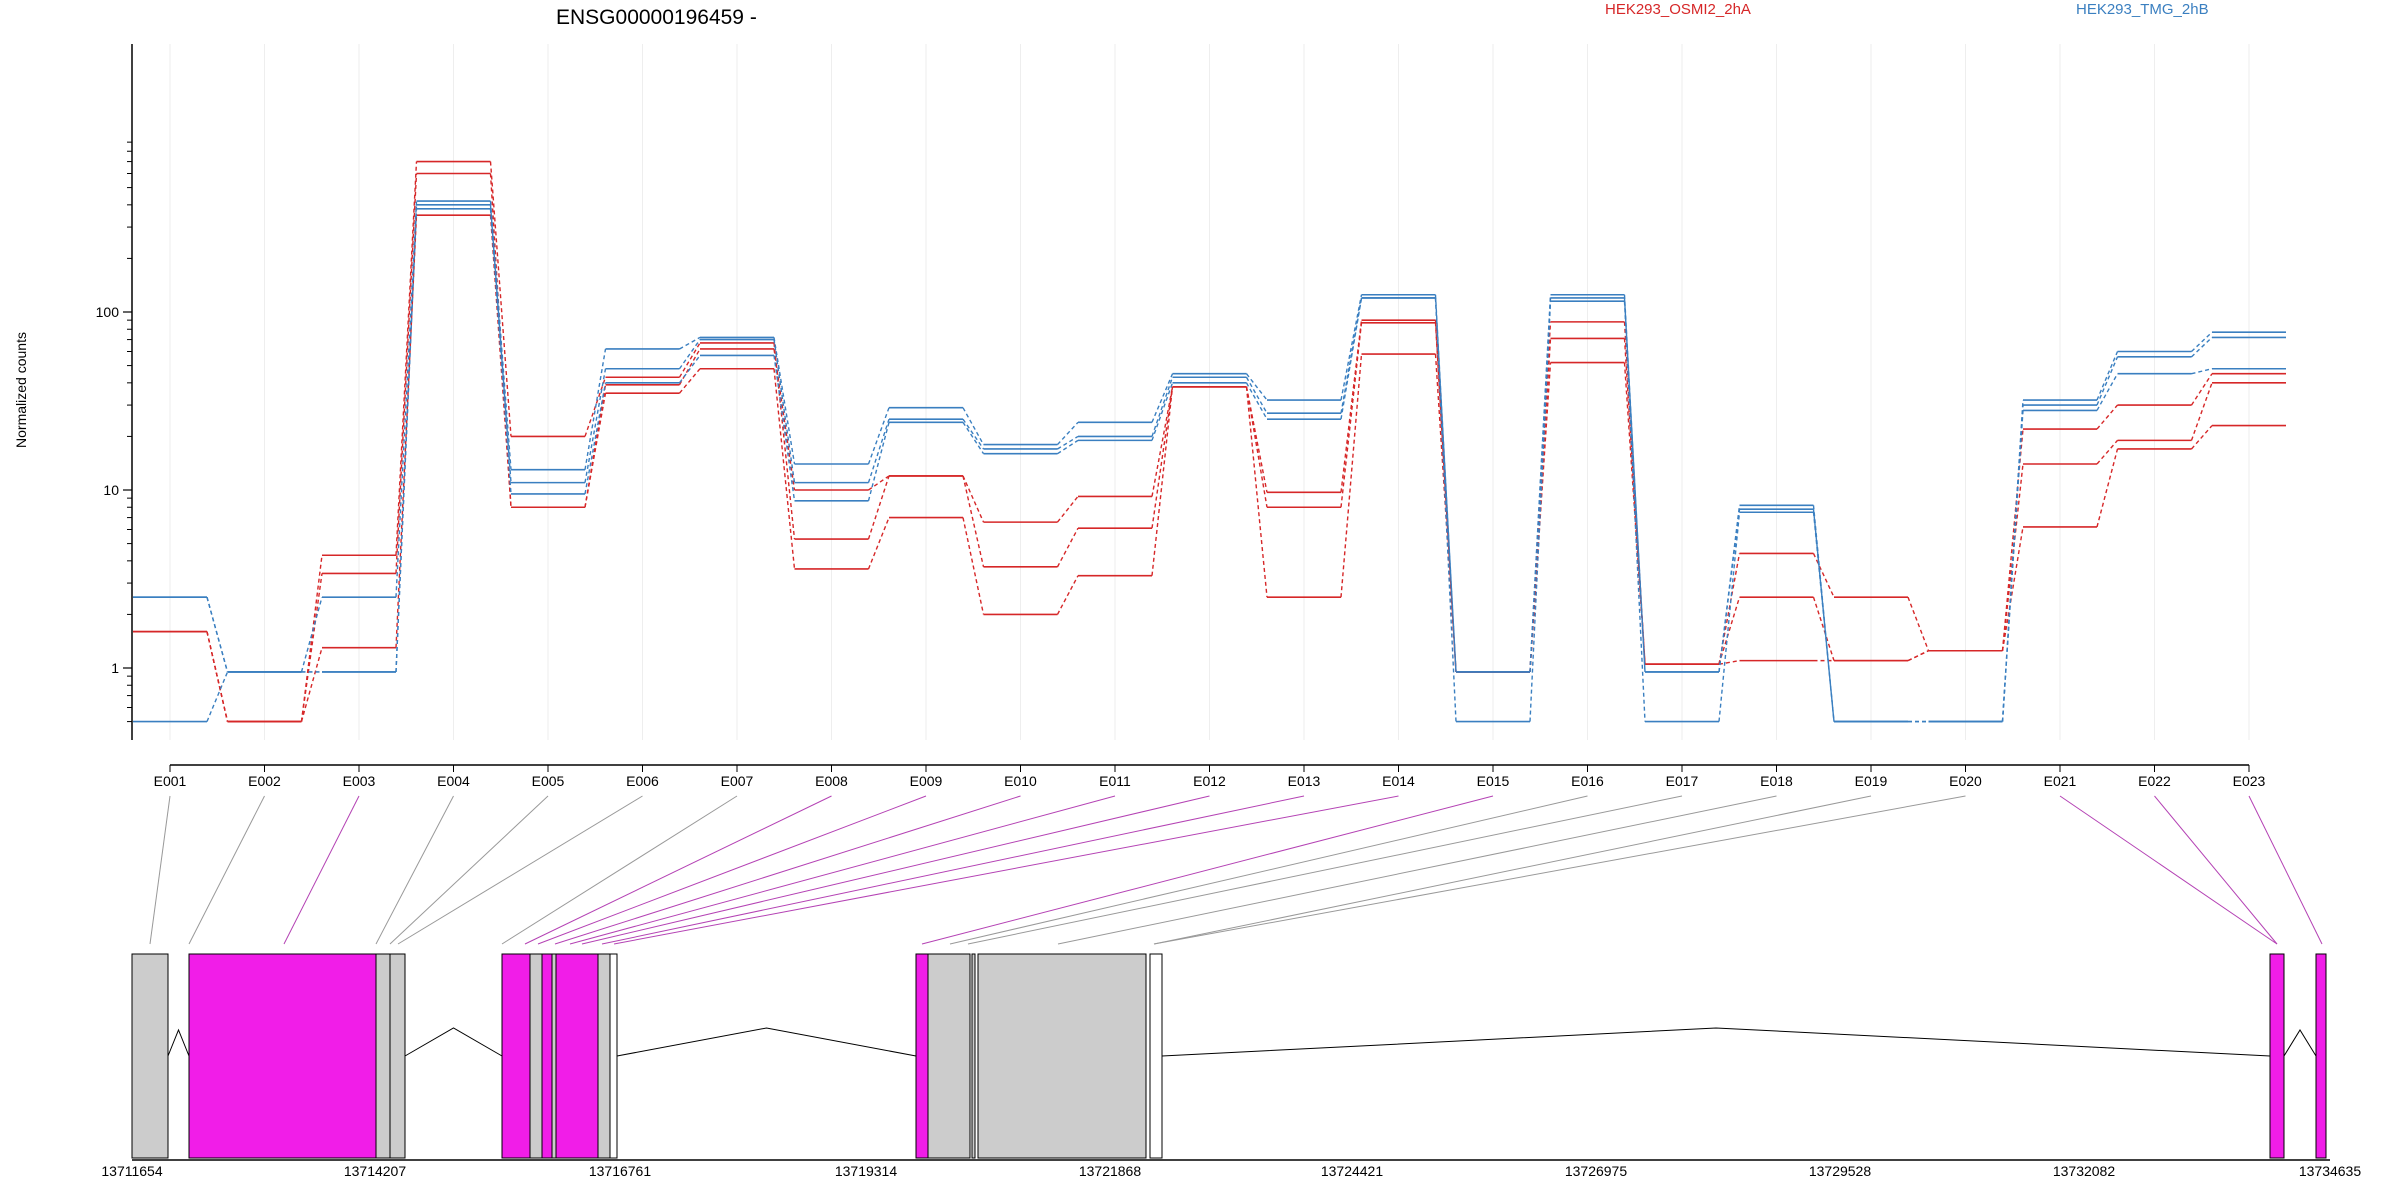 Image resolution: width=2400 pixels, height=1200 pixels. I want to click on legend-entry-osmi2: HEK293_OSMI2_2hA, so click(1678, 9).